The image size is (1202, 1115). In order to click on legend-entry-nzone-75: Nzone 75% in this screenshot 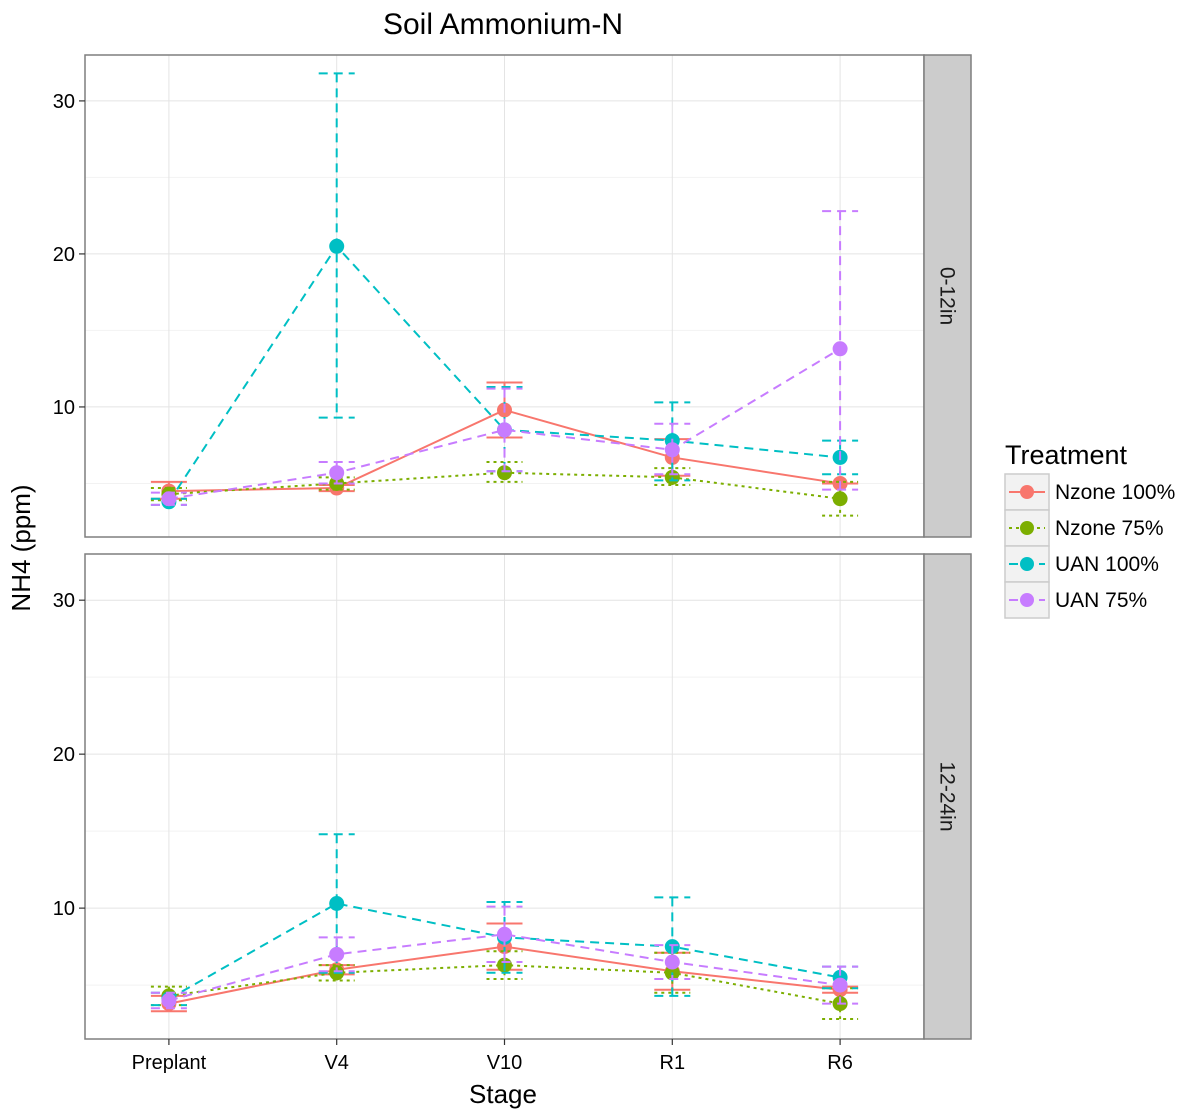, I will do `click(1084, 528)`.